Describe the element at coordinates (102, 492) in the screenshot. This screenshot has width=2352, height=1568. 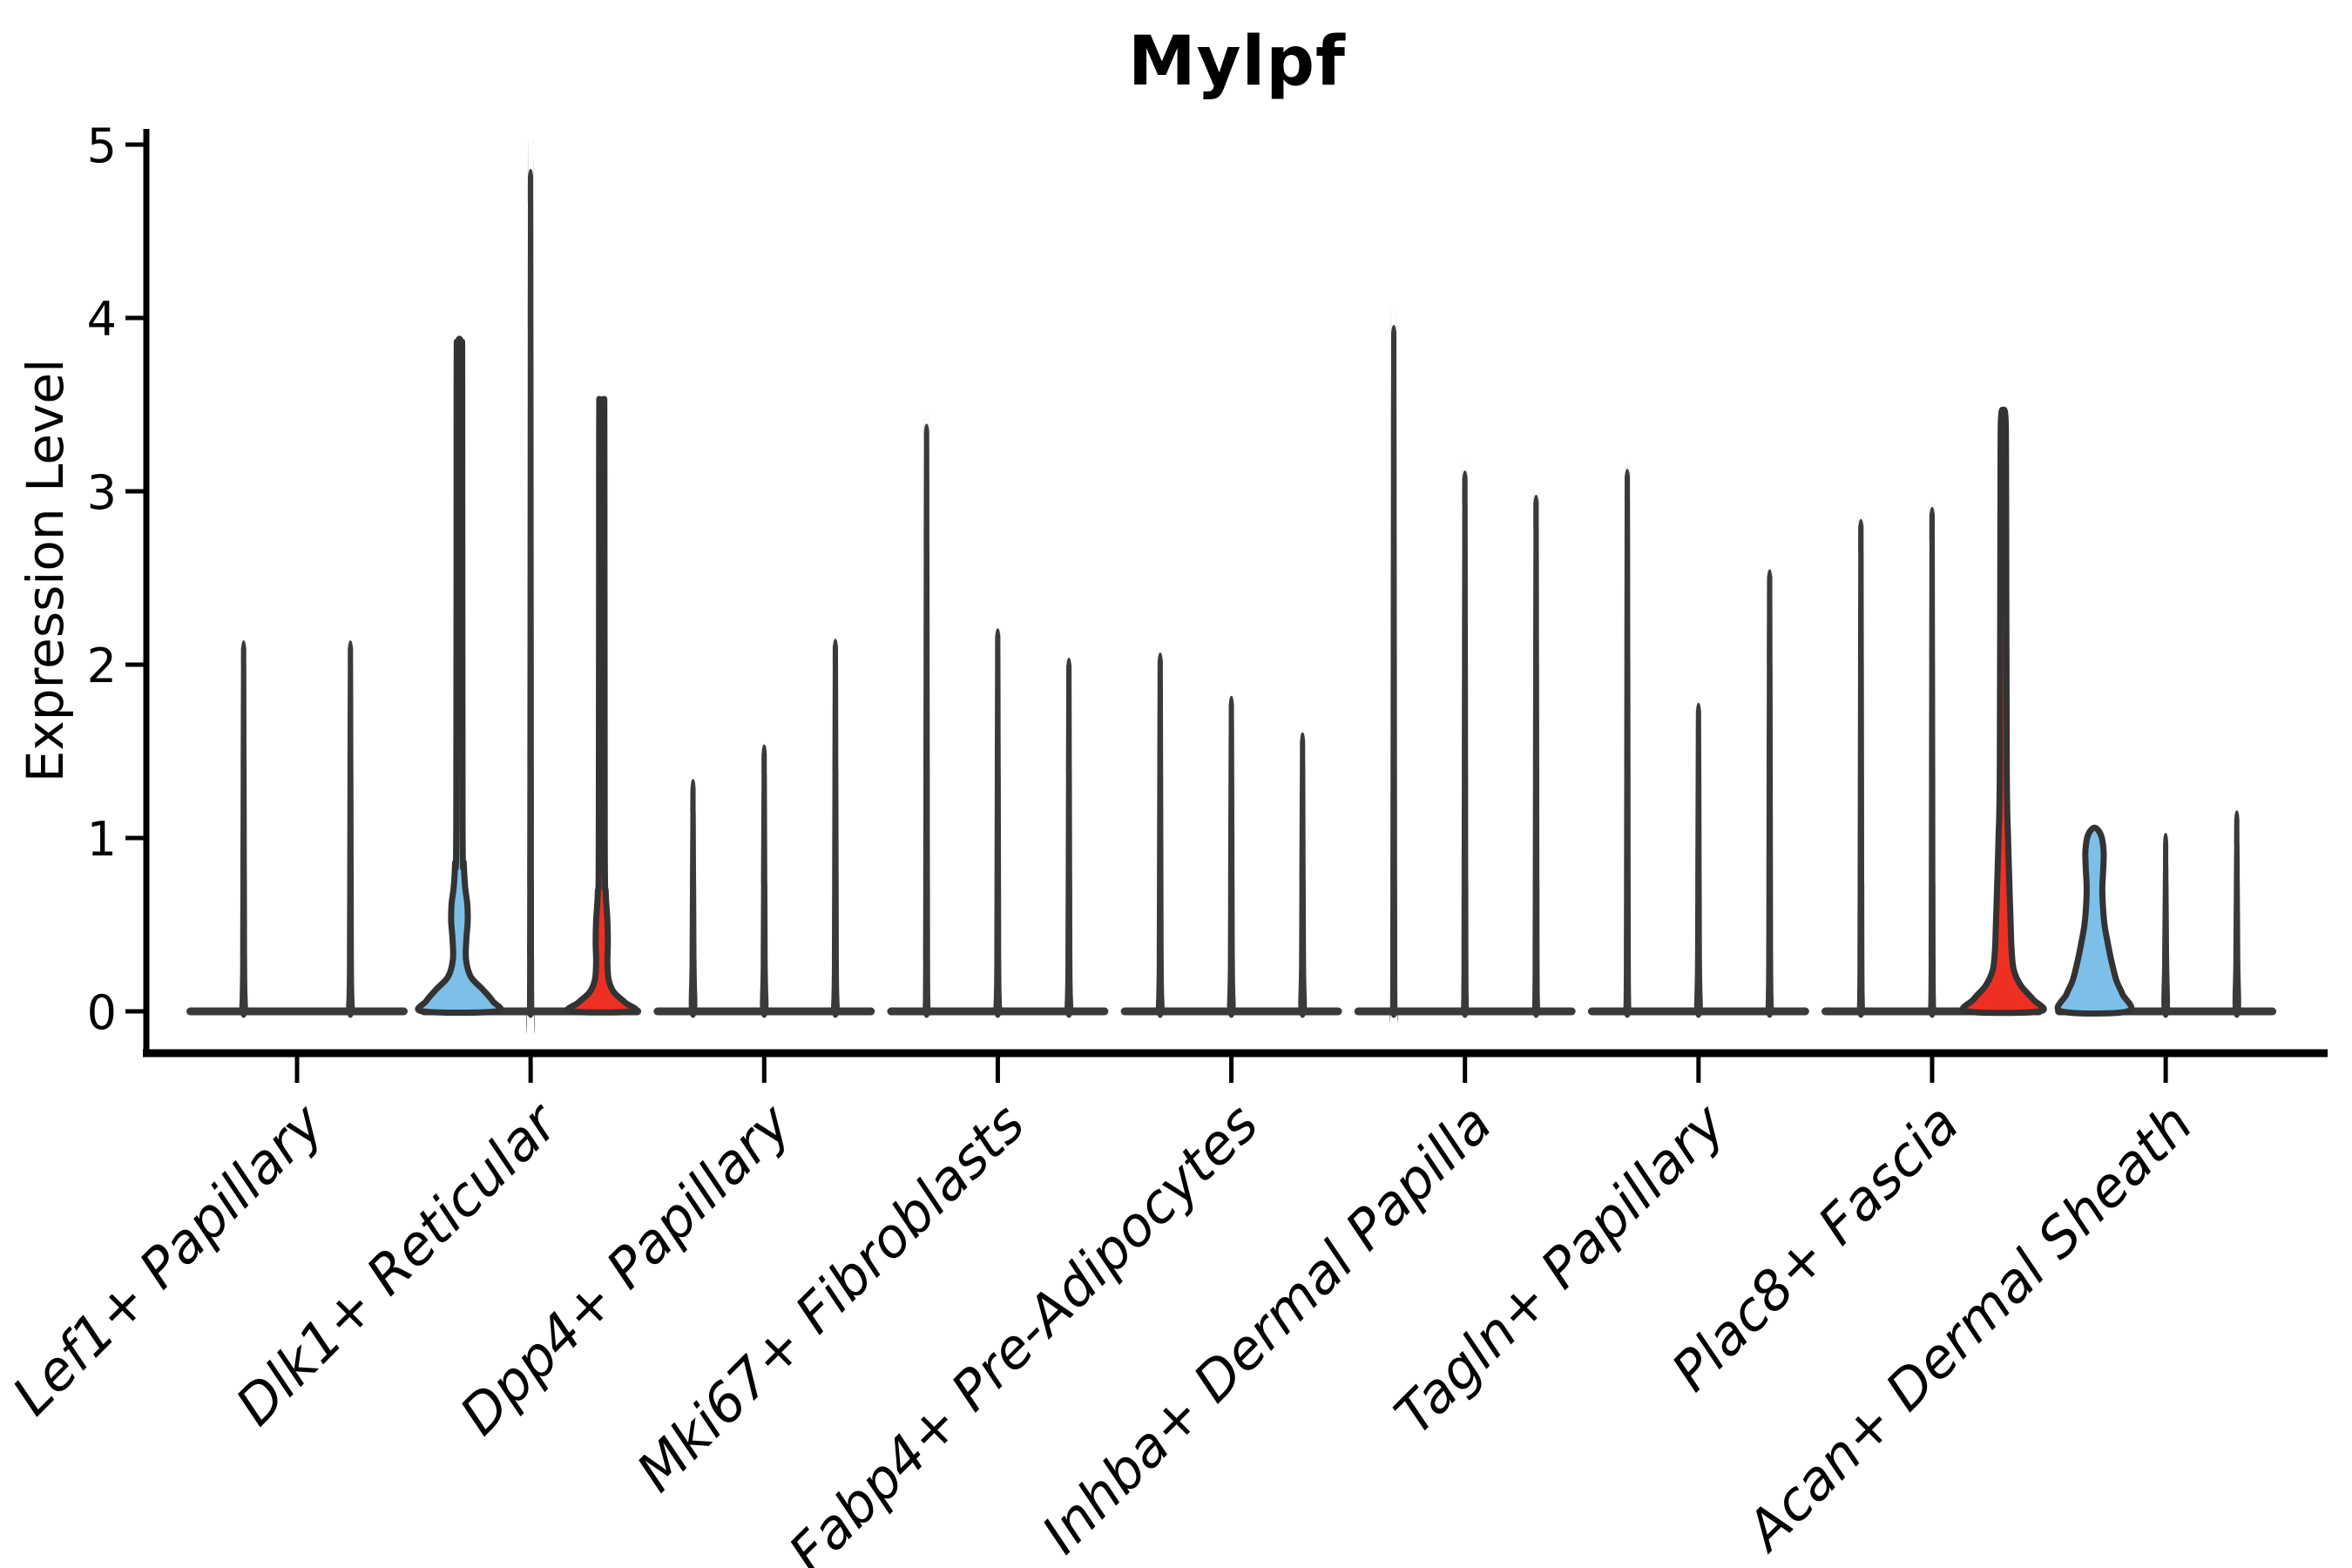
I see `y-tick-label: 3` at that location.